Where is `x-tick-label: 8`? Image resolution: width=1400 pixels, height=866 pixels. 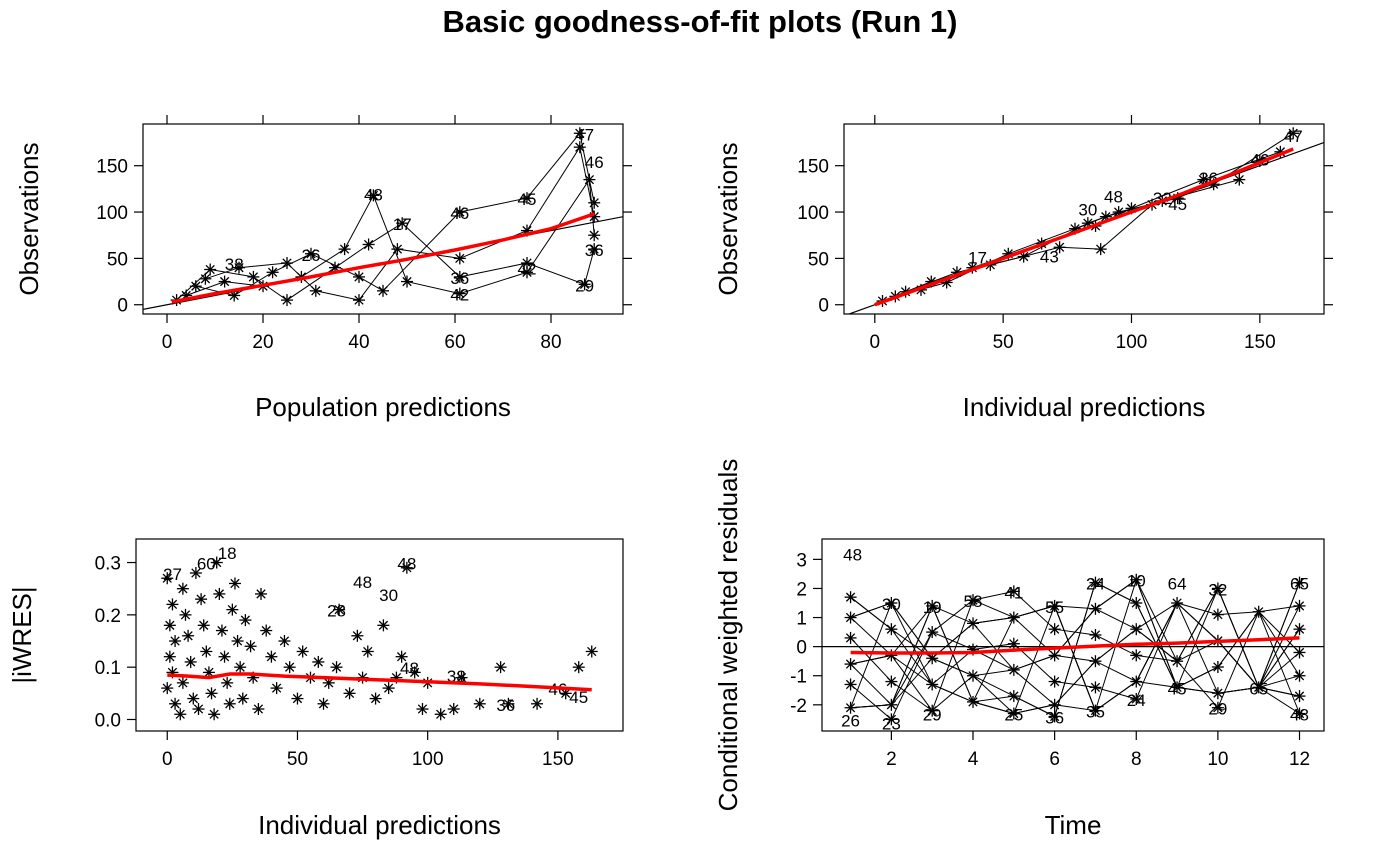 x-tick-label: 8 is located at coordinates (1136, 759).